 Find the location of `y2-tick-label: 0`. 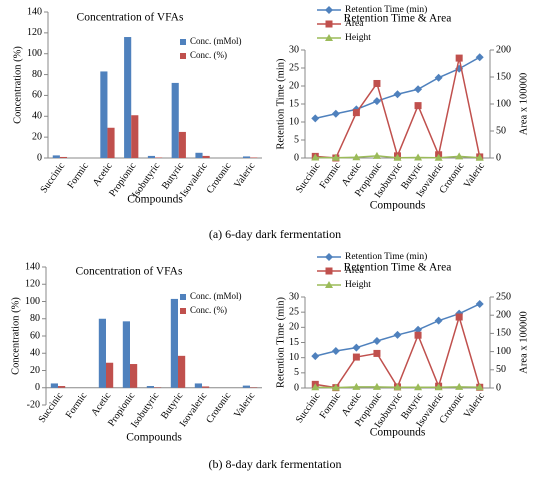

y2-tick-label: 0 is located at coordinates (498, 157).